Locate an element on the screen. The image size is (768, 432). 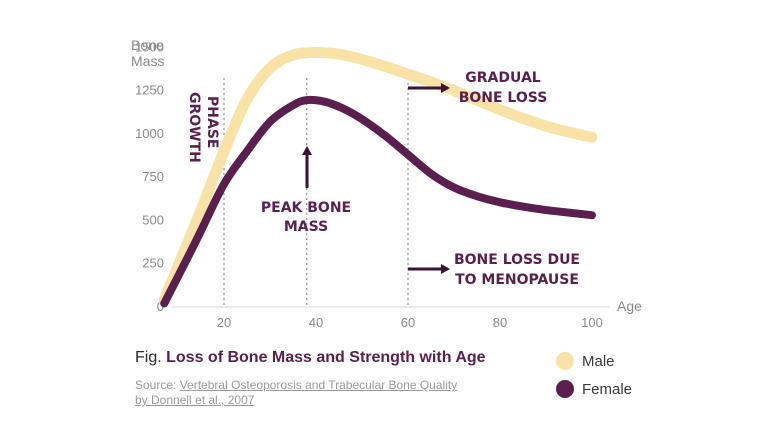
y-axis-title-line2: Mass is located at coordinates (147, 61).